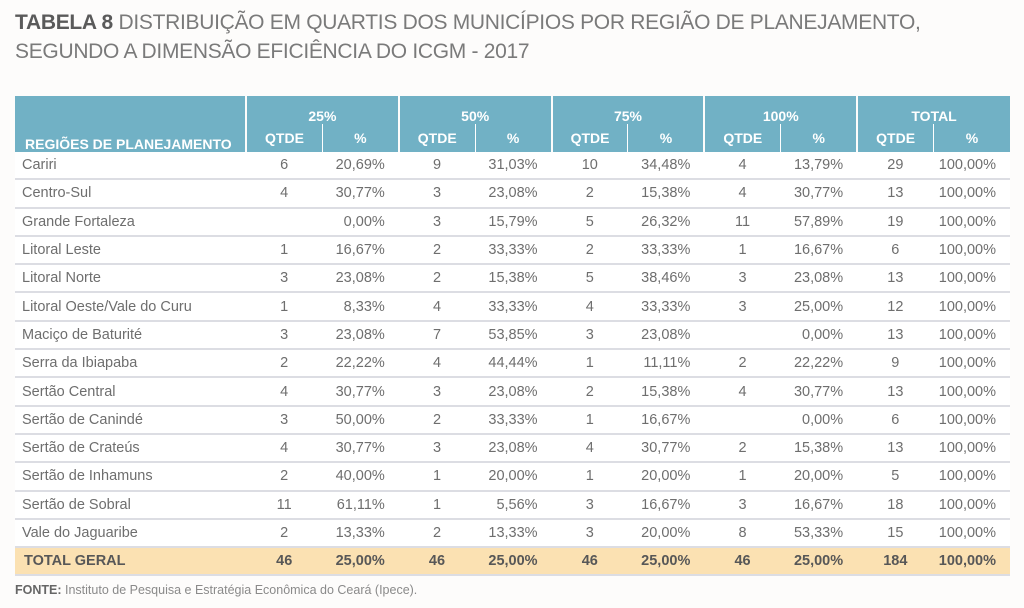 This screenshot has height=608, width=1024. Describe the element at coordinates (360, 477) in the screenshot. I see `percent-cell: 40,00%` at that location.